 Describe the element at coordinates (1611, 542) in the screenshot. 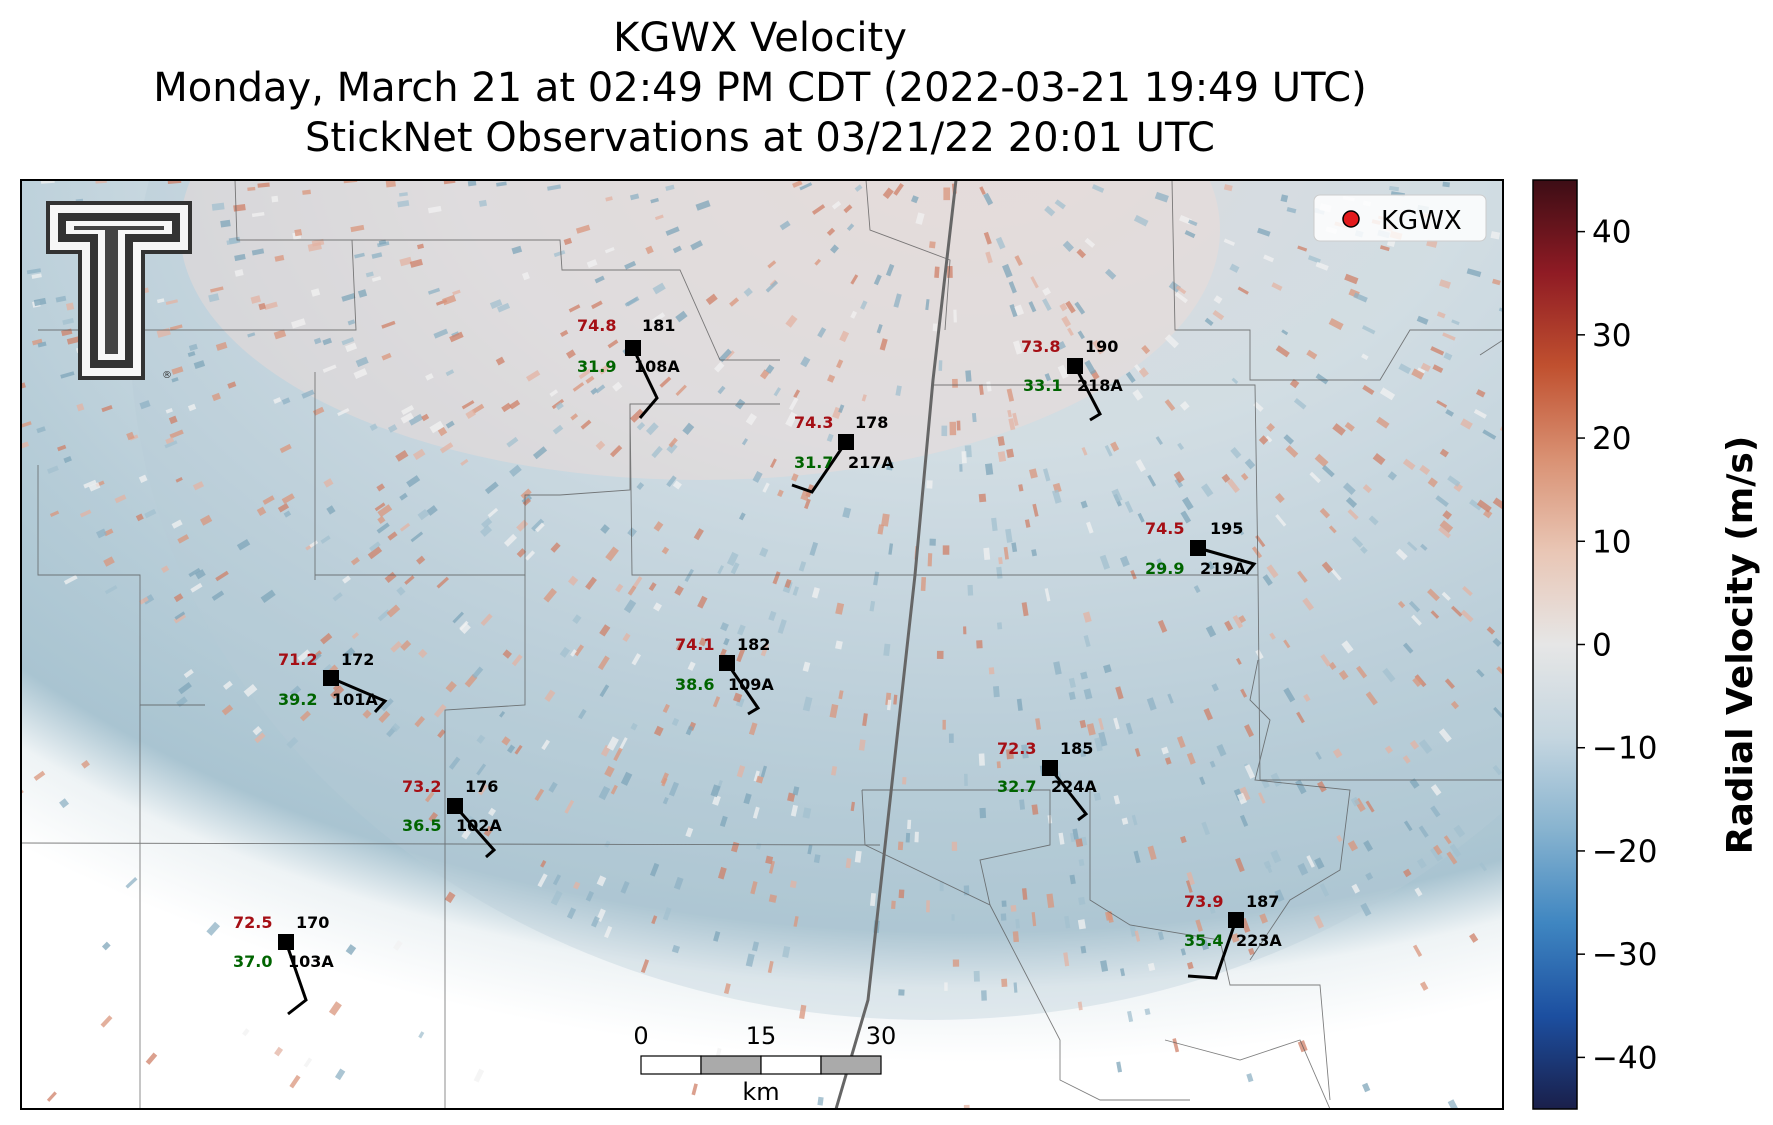

I see `colorbar-tick-label: 10` at that location.